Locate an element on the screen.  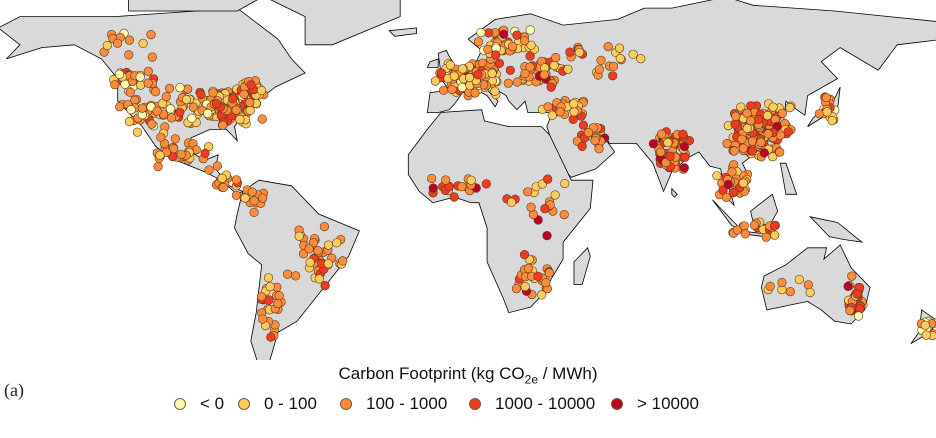
landmass-ireland is located at coordinates (432, 63).